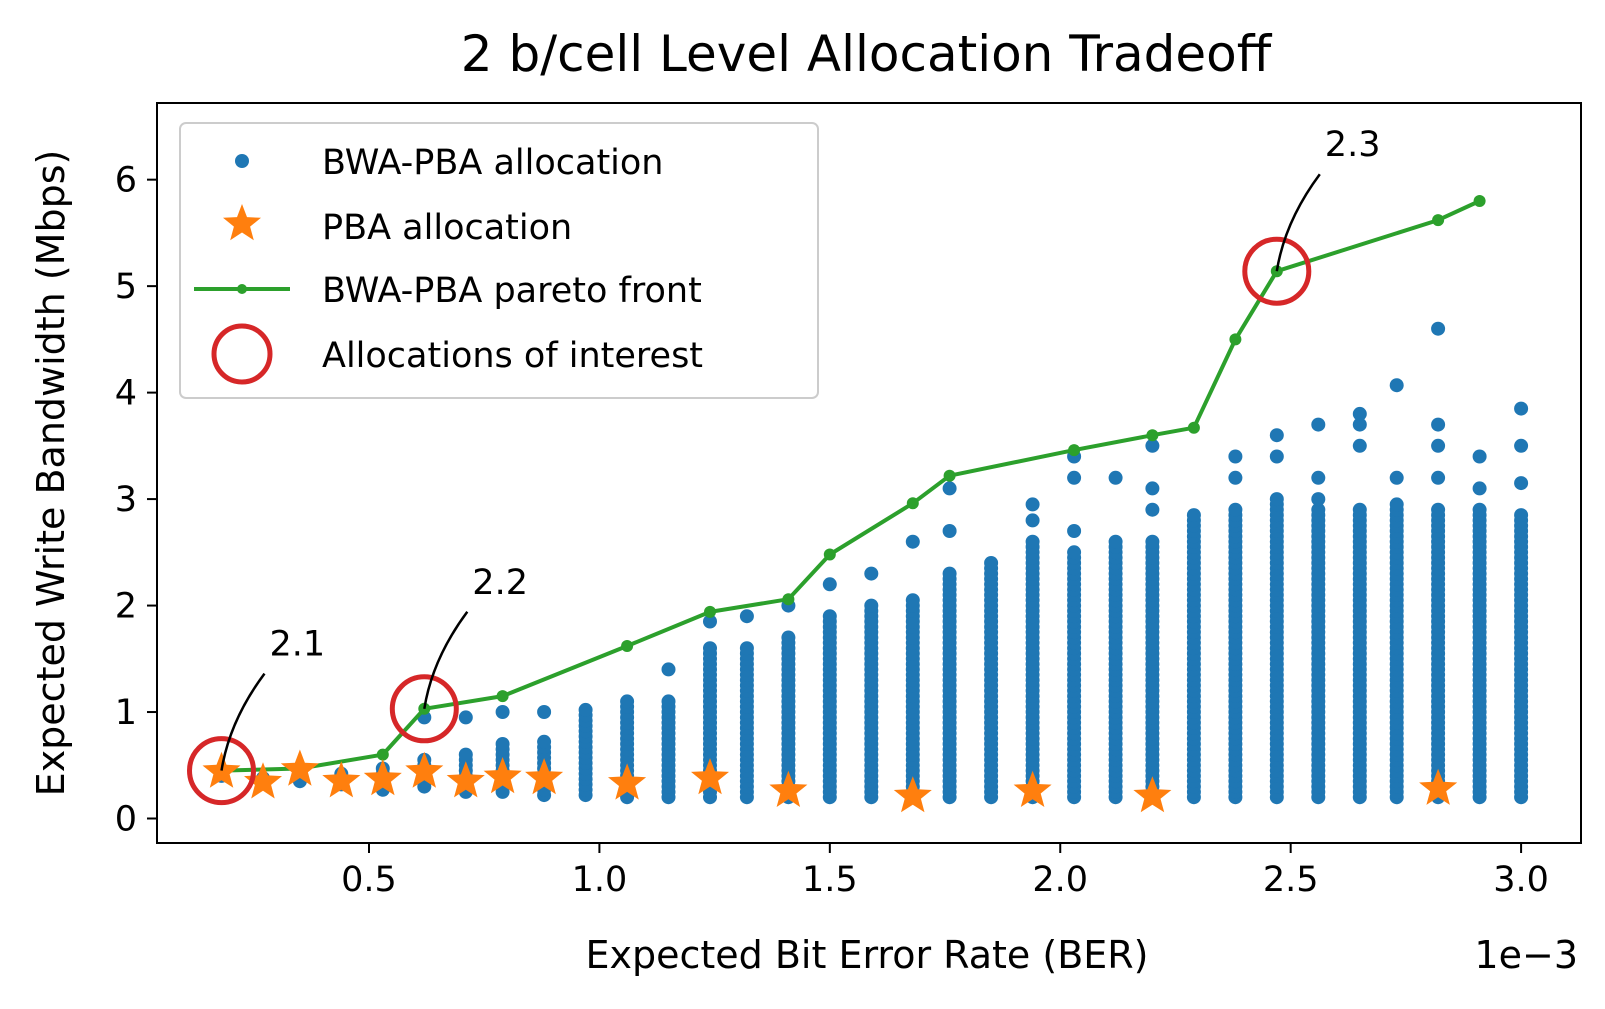  I want to click on y-tick-label: 2, so click(126, 607).